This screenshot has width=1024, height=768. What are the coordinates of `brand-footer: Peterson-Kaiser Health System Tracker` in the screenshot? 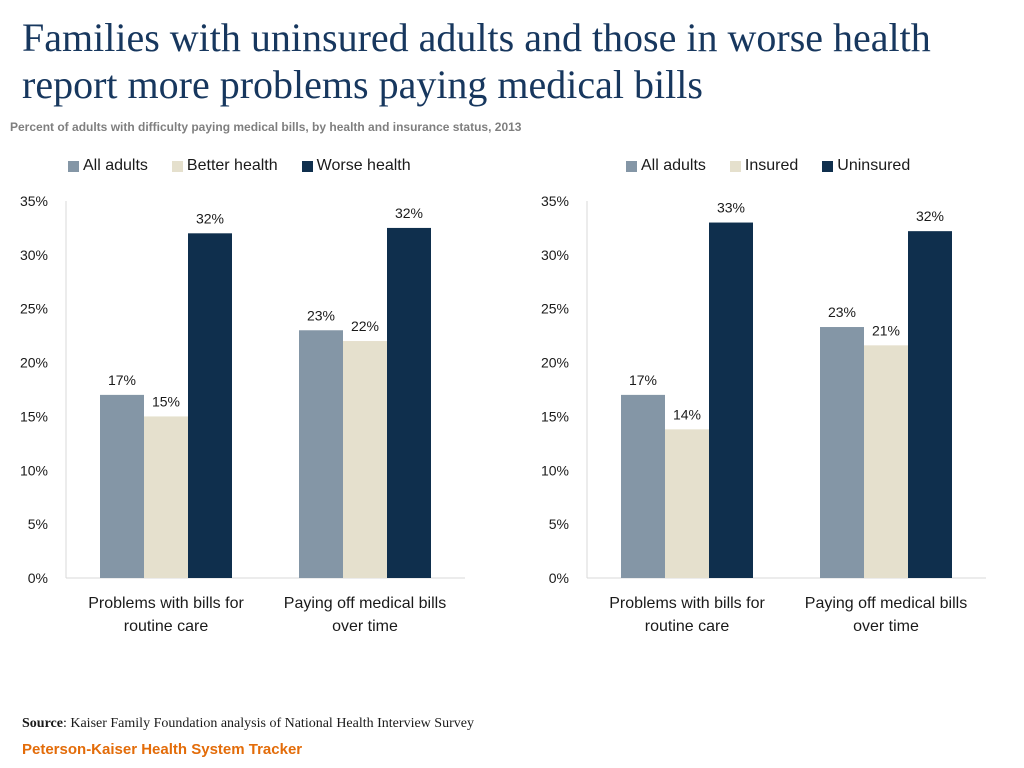 It's located at (162, 749).